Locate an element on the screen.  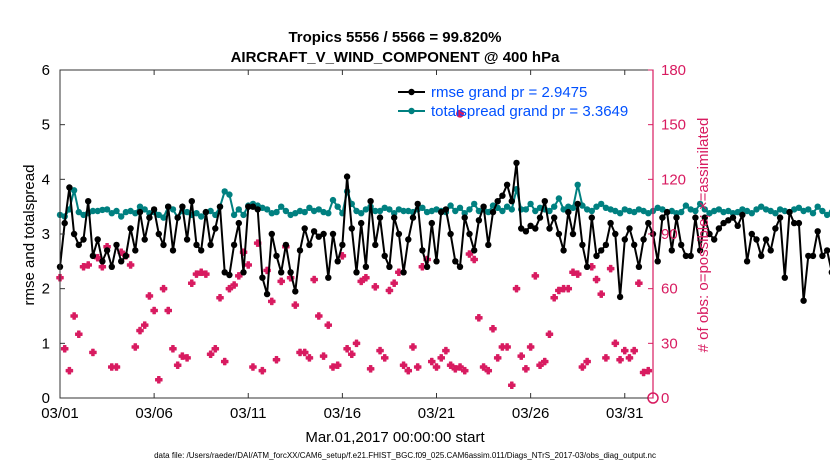
y-right-tick-label: 30 is located at coordinates (669, 343).